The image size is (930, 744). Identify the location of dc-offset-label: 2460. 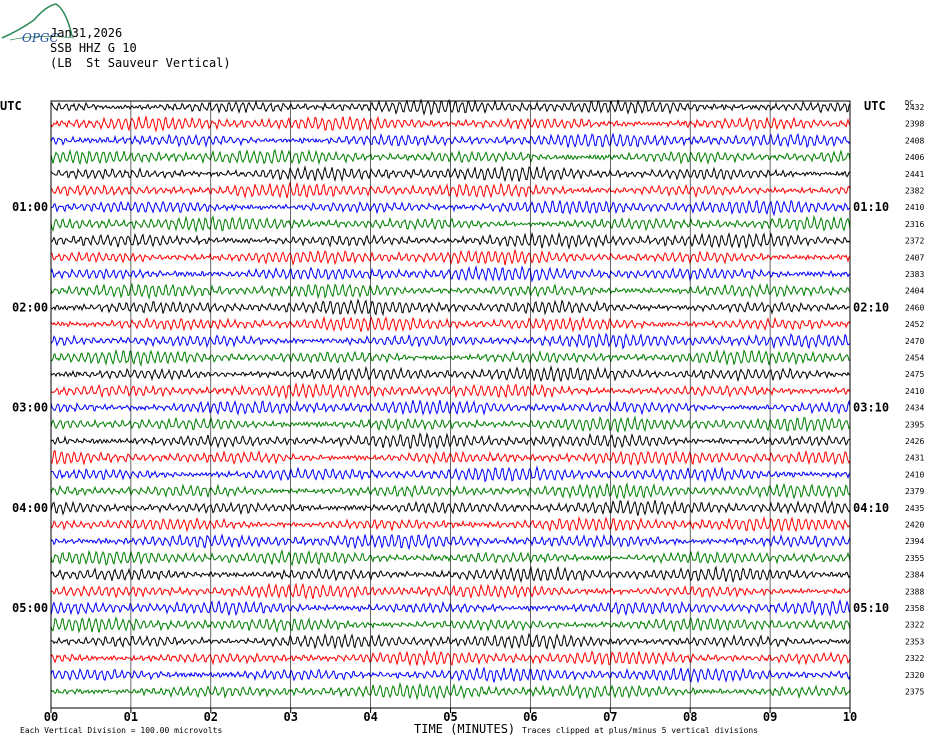
(914, 307).